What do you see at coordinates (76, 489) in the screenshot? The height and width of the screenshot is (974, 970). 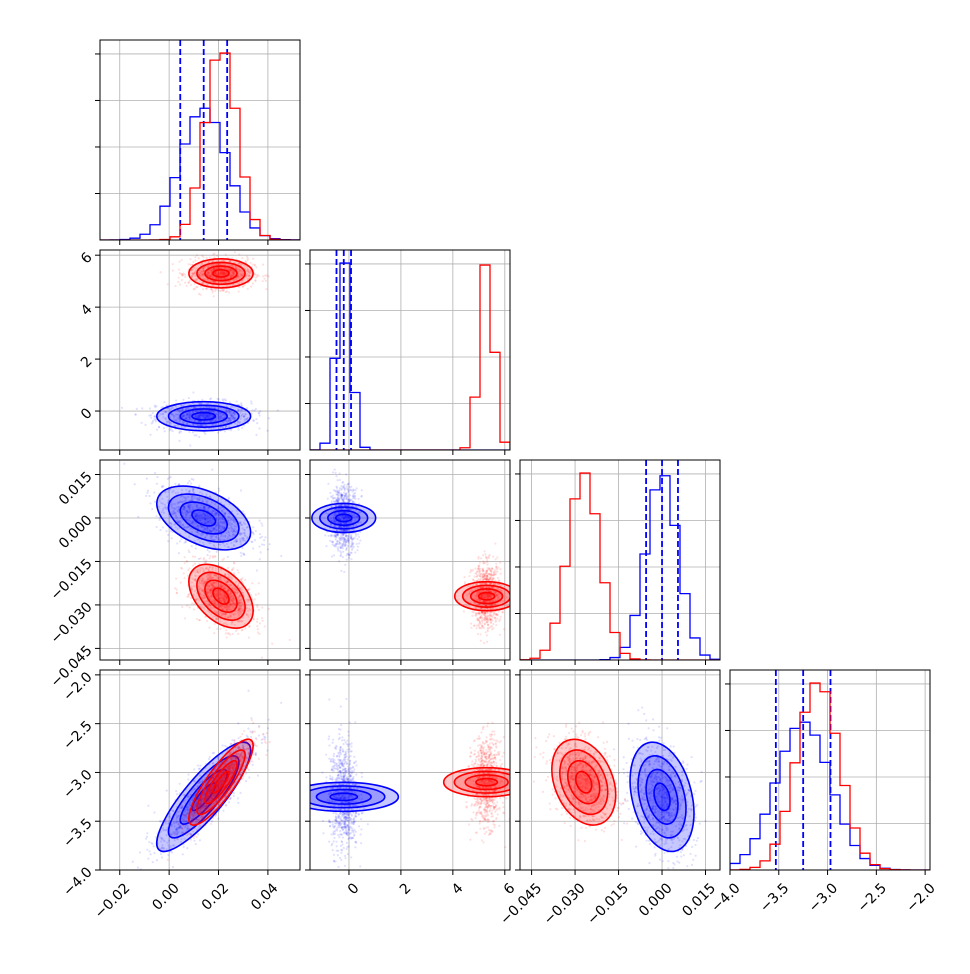 I see `y-tick-label: 0.015` at bounding box center [76, 489].